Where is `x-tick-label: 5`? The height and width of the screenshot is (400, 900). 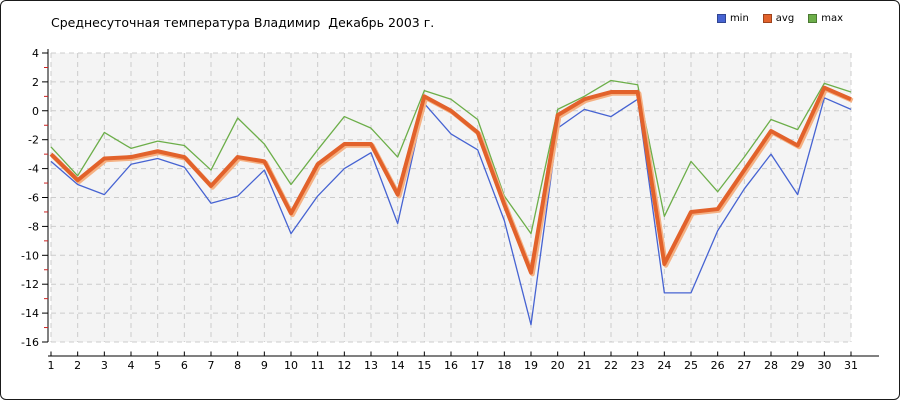
x-tick-label: 5 is located at coordinates (157, 365).